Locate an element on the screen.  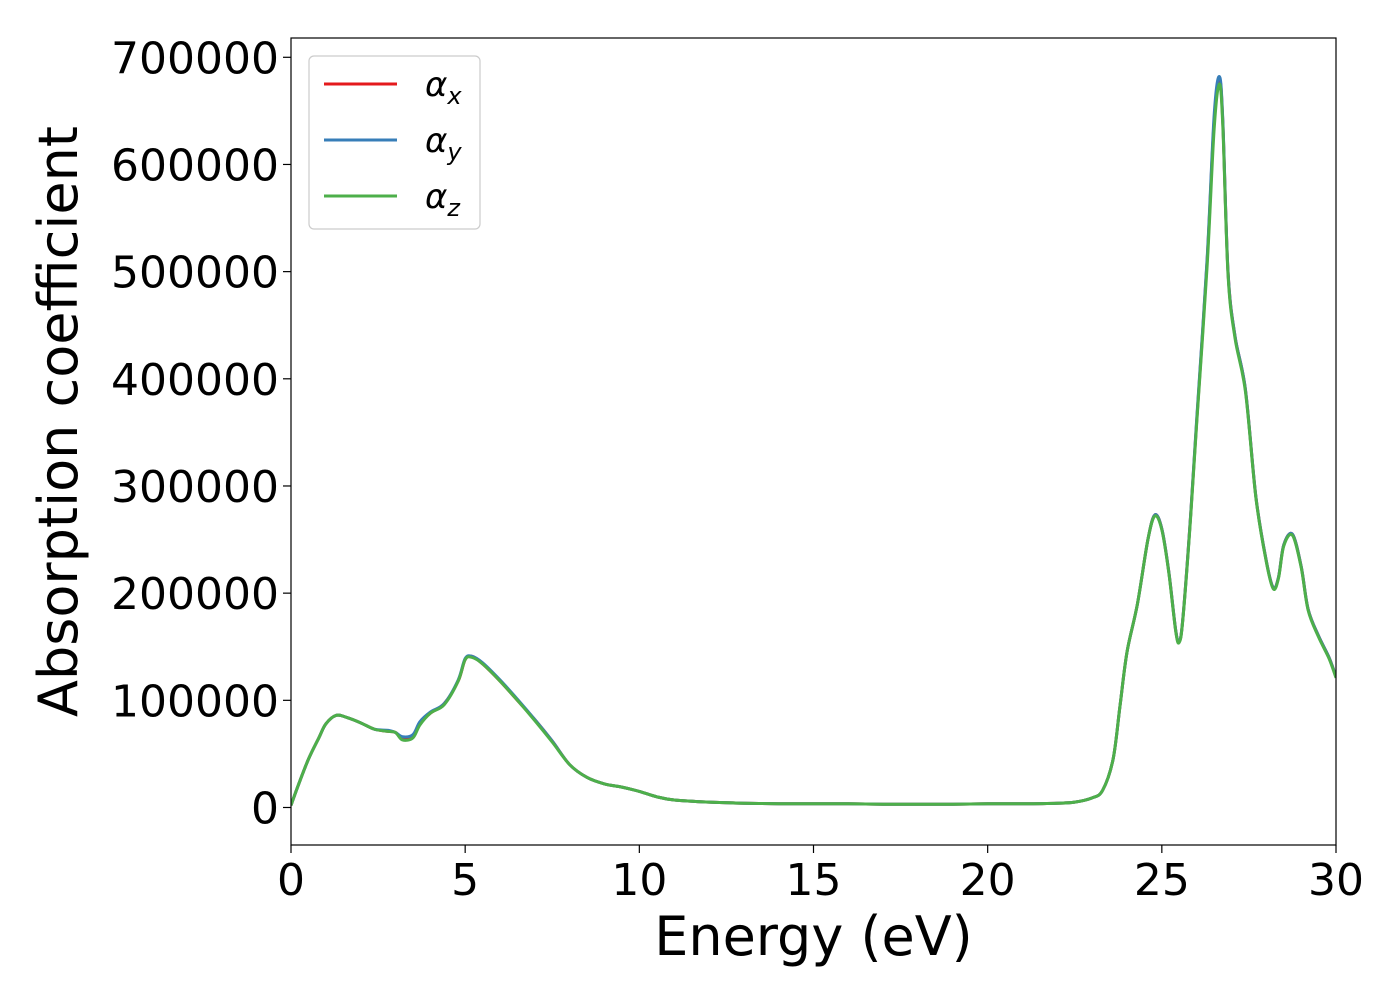
legend-box is located at coordinates (394, 142).